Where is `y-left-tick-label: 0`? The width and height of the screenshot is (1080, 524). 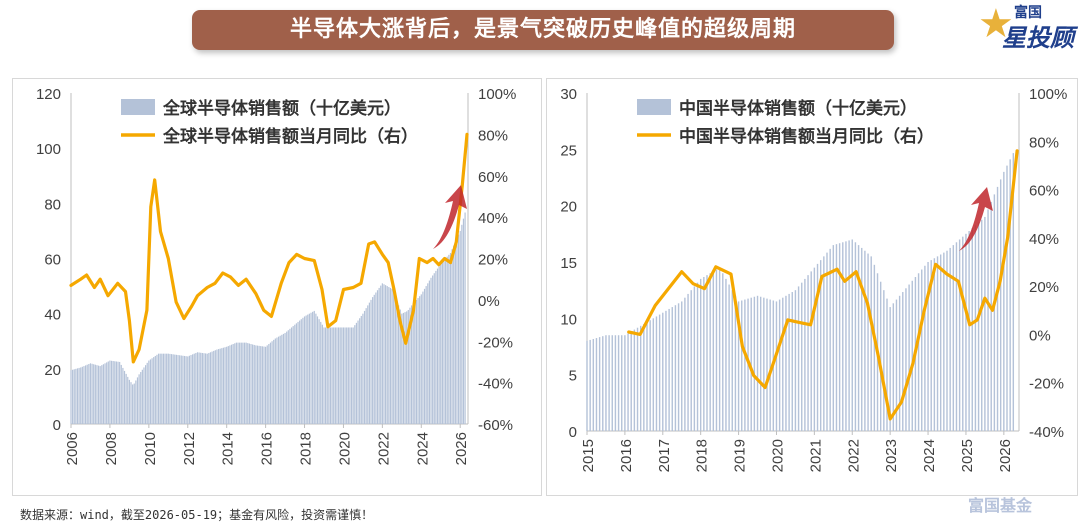
y-left-tick-label: 0 is located at coordinates (57, 425).